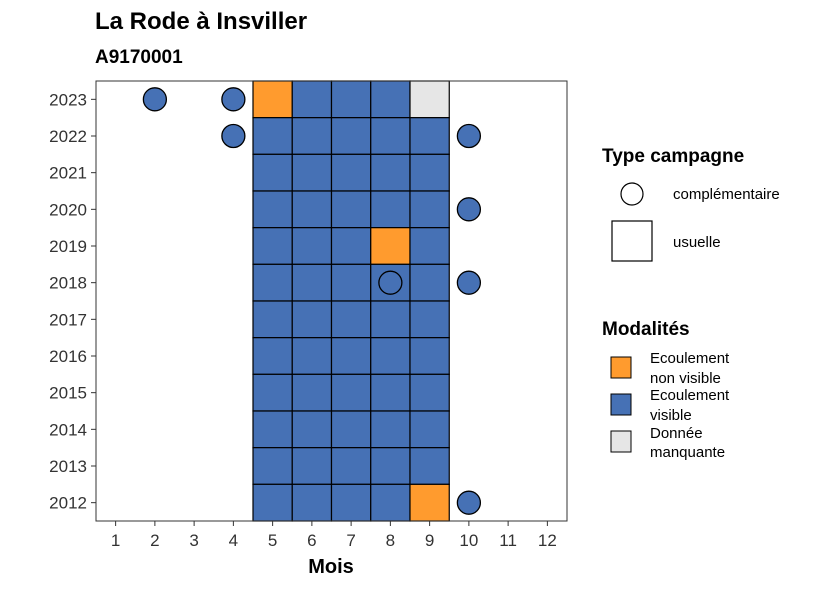  I want to click on legend-complementaire-label: complémentaire, so click(726, 194).